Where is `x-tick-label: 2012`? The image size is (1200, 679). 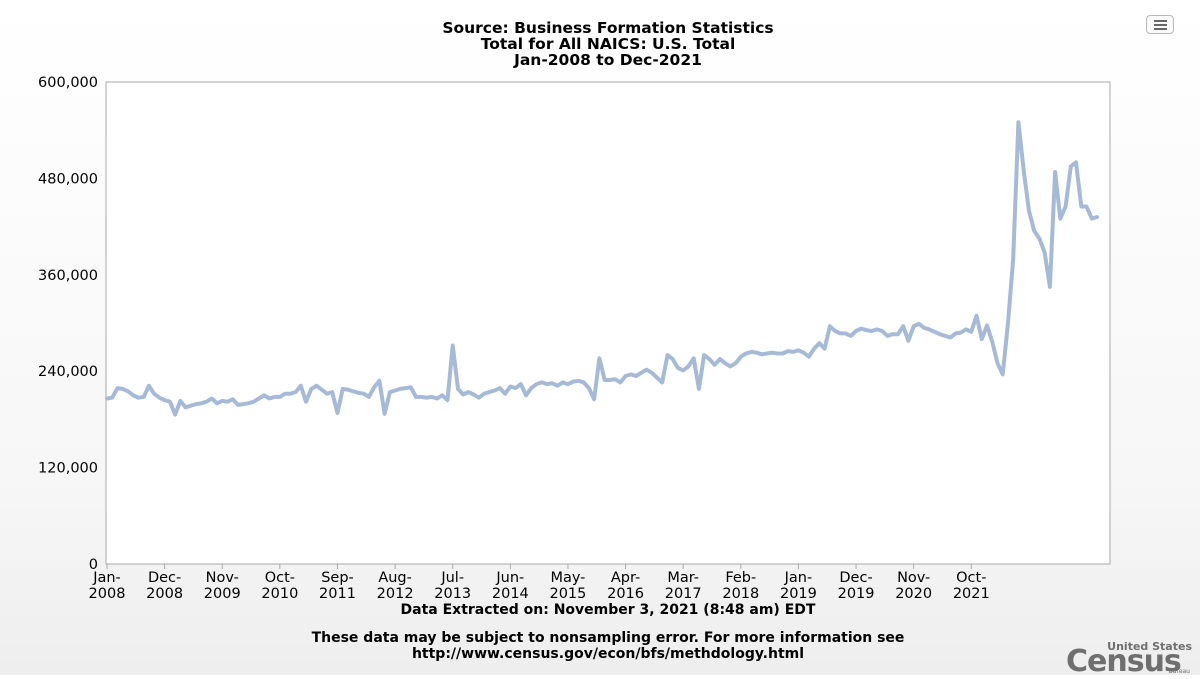 x-tick-label: 2012 is located at coordinates (395, 593).